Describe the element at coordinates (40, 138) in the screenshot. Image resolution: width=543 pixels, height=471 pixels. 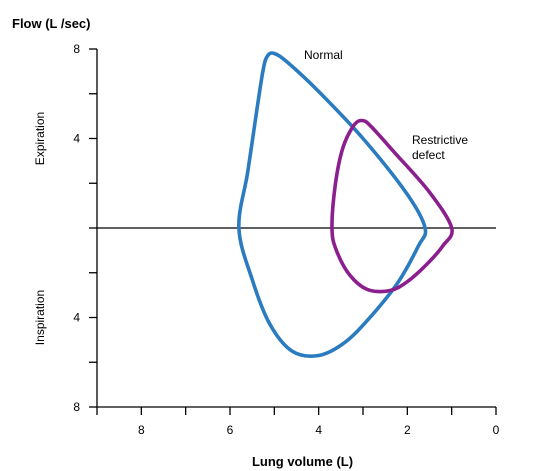
I see `expiration-label: Expiration` at that location.